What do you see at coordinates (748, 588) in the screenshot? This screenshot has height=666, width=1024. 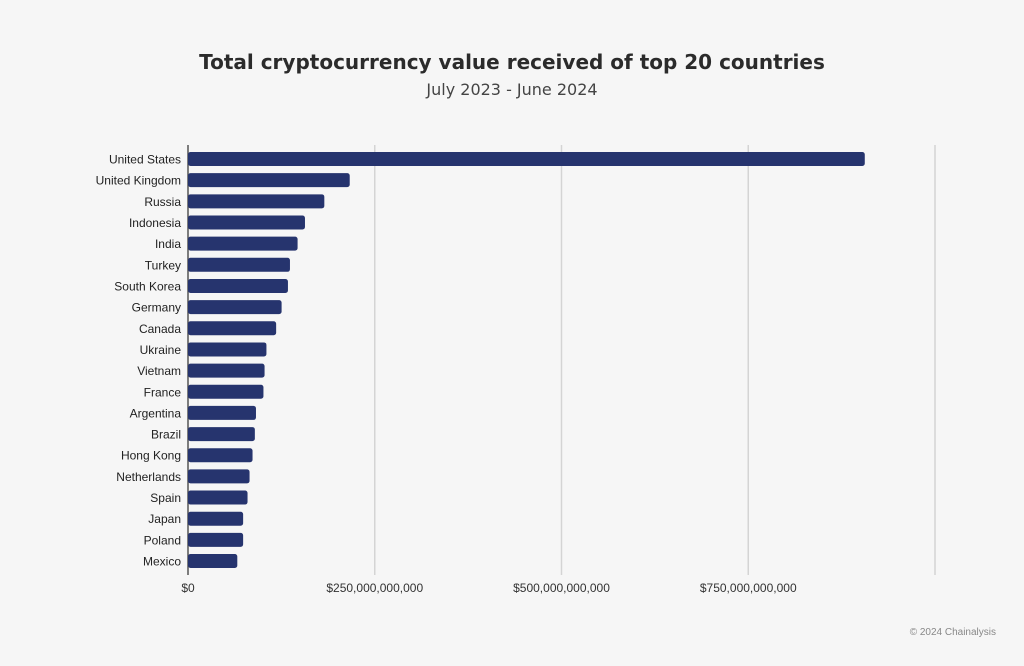 I see `x-tick-label: $750,000,000,000` at bounding box center [748, 588].